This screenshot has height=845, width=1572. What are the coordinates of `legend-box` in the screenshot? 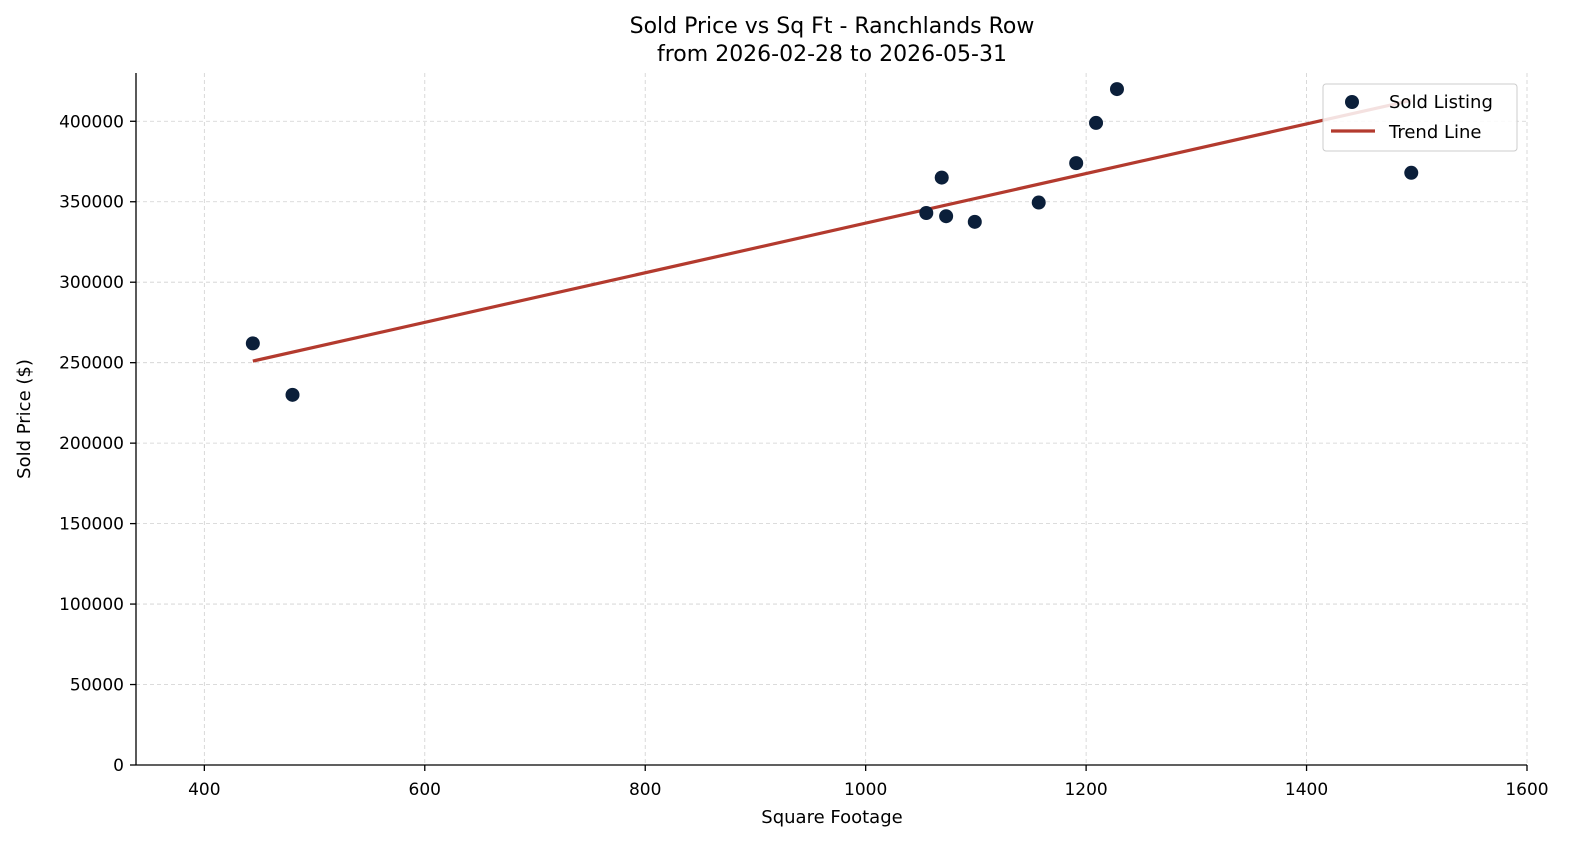 It's located at (1420, 117).